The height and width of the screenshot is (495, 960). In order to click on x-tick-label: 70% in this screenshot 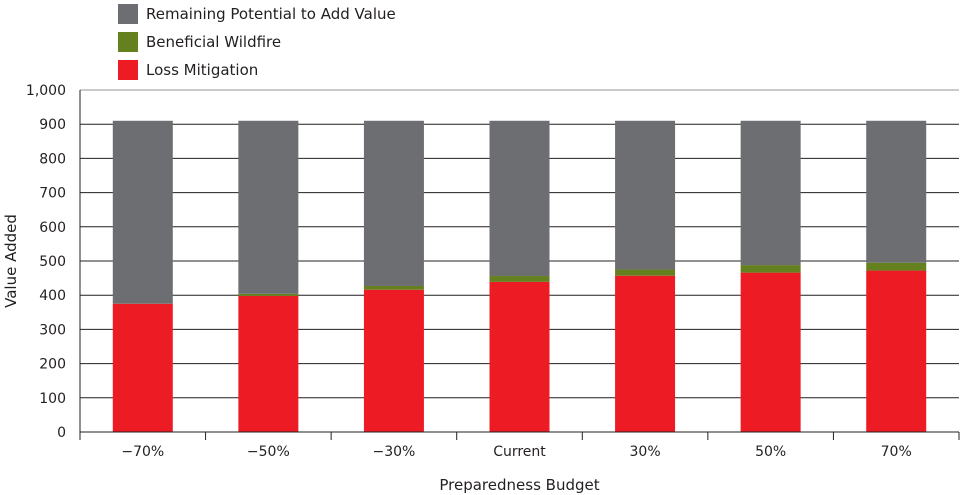, I will do `click(896, 452)`.